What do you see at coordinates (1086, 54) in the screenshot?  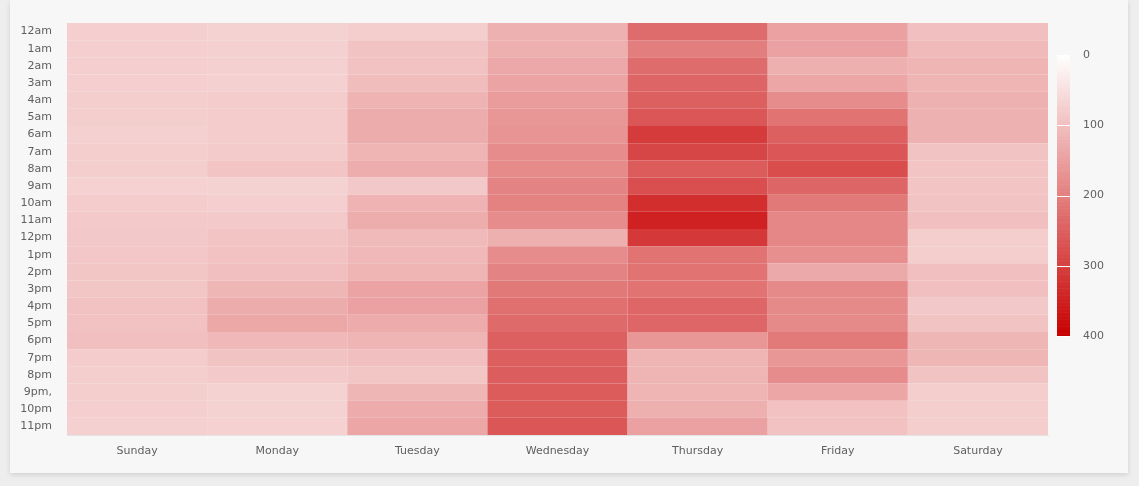 I see `color-bar-label: 0` at bounding box center [1086, 54].